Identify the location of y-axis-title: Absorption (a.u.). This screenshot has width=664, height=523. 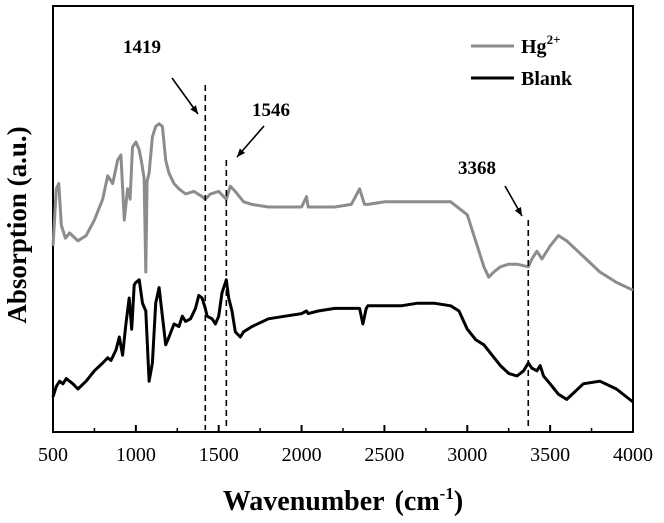
(17, 224).